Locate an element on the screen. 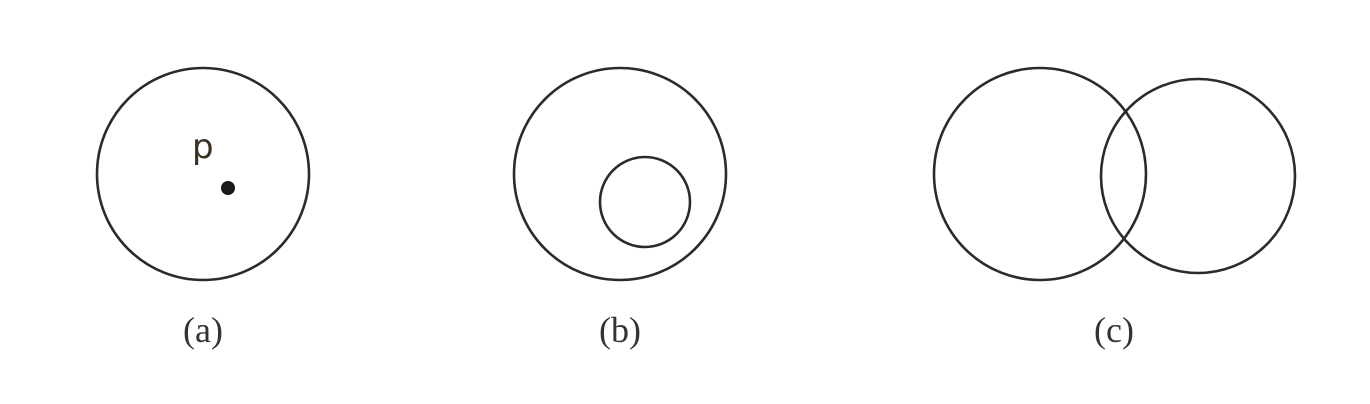 Image resolution: width=1370 pixels, height=404 pixels. panel-b: (b) is located at coordinates (620, 208).